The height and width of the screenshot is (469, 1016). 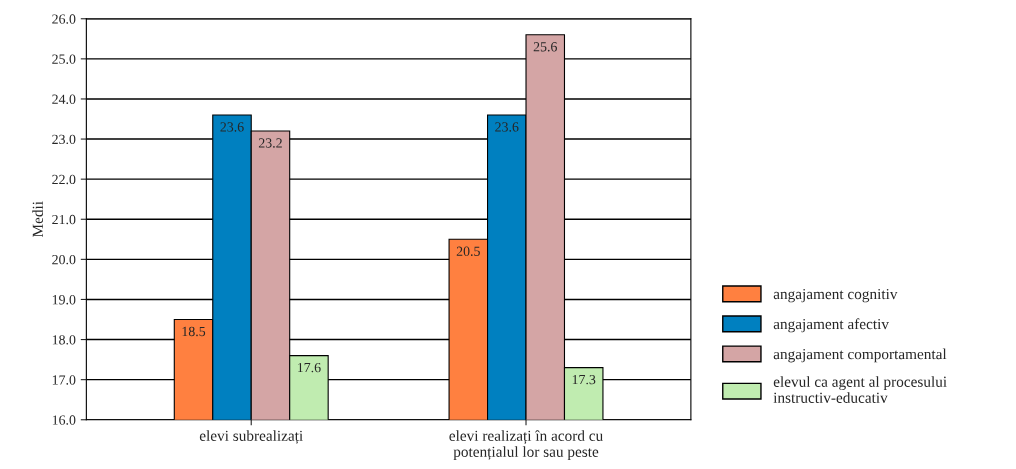 I want to click on y-tick-label: 20.0, so click(x=64, y=259).